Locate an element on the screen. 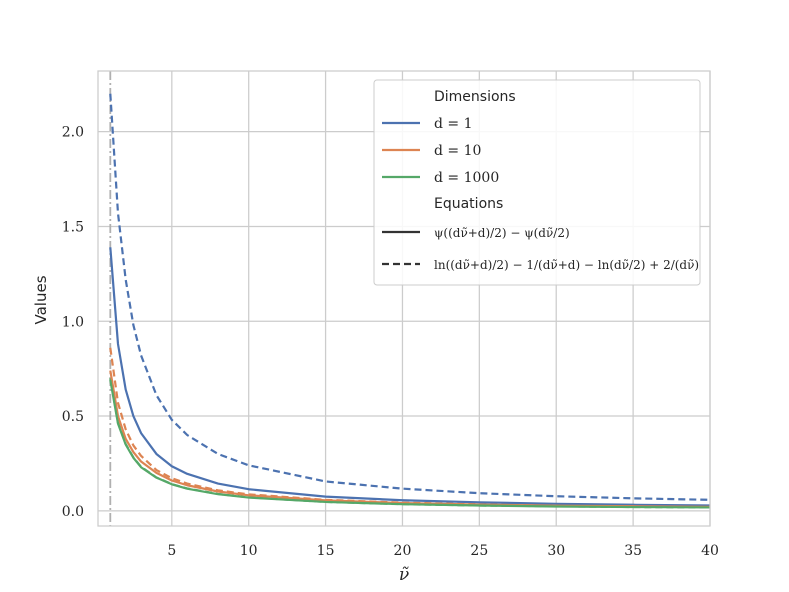 The height and width of the screenshot is (592, 789). x-tick-label: 30 is located at coordinates (556, 551).